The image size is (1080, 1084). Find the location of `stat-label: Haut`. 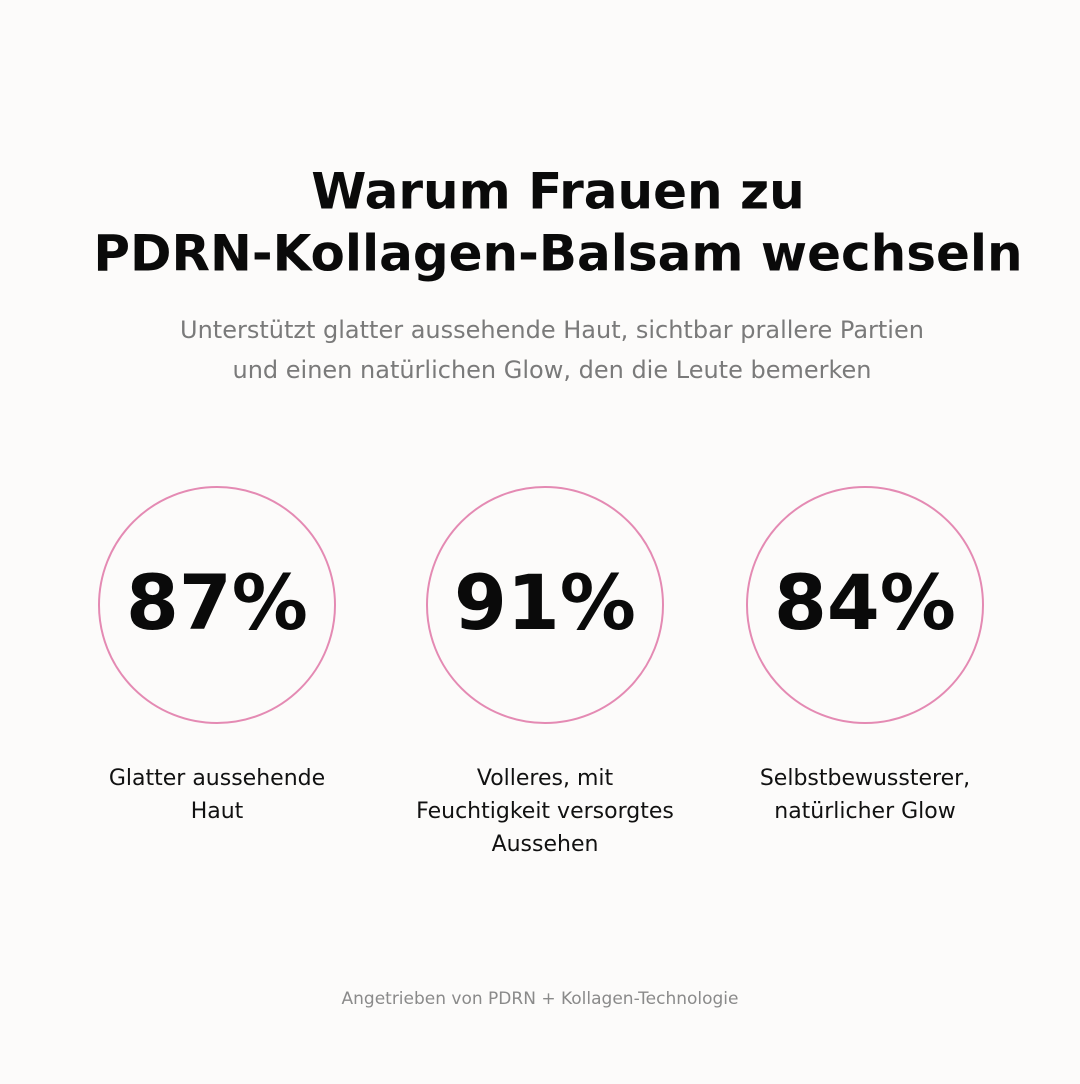

stat-label: Haut is located at coordinates (217, 811).